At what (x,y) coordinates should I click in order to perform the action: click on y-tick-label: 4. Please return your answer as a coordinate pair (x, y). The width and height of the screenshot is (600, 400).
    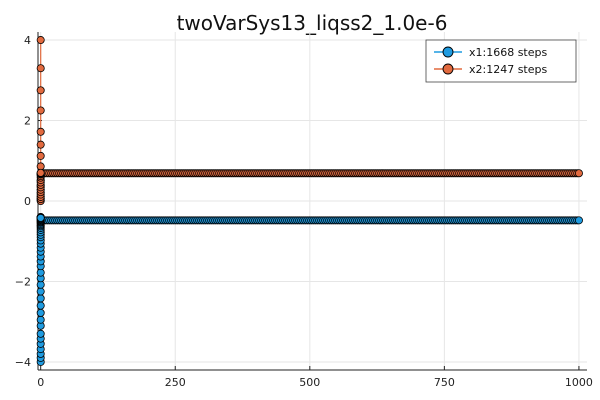
    Looking at the image, I should click on (27, 40).